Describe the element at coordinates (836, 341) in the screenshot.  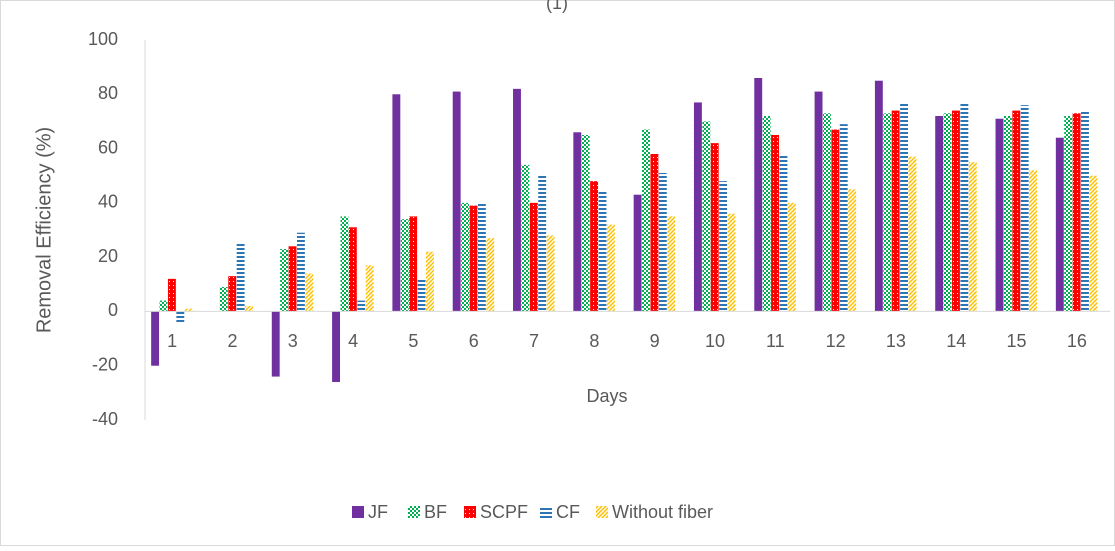
I see `x-tick-label: 12` at that location.